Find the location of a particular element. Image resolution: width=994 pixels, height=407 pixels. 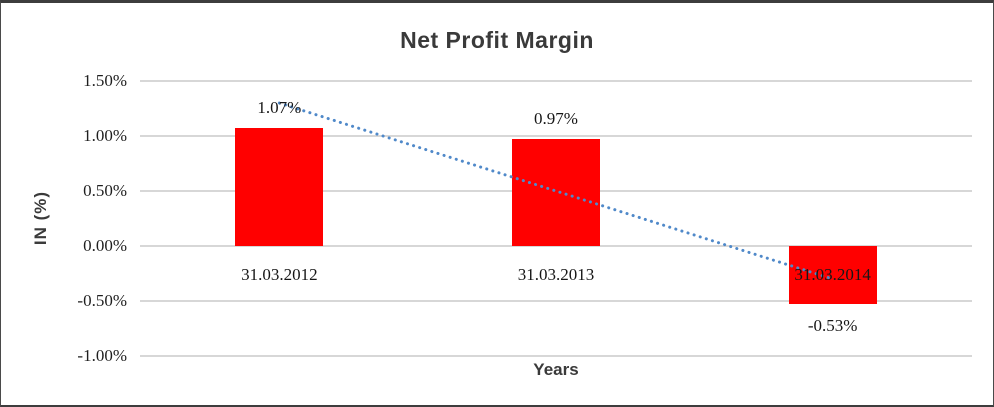

category-label: 31.03.2012 is located at coordinates (279, 274).